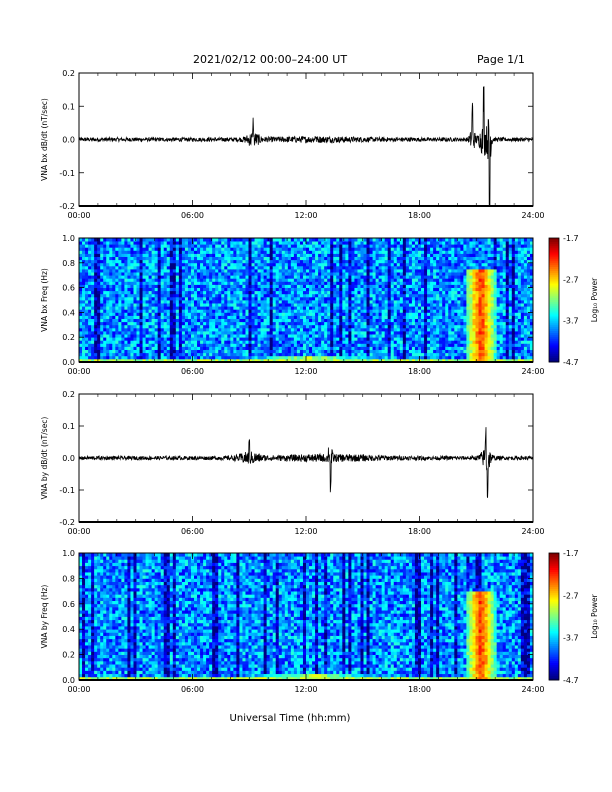 This screenshot has width=612, height=792. I want to click on chart-title: 2021/02/12 00:00–24:00 UT, so click(270, 59).